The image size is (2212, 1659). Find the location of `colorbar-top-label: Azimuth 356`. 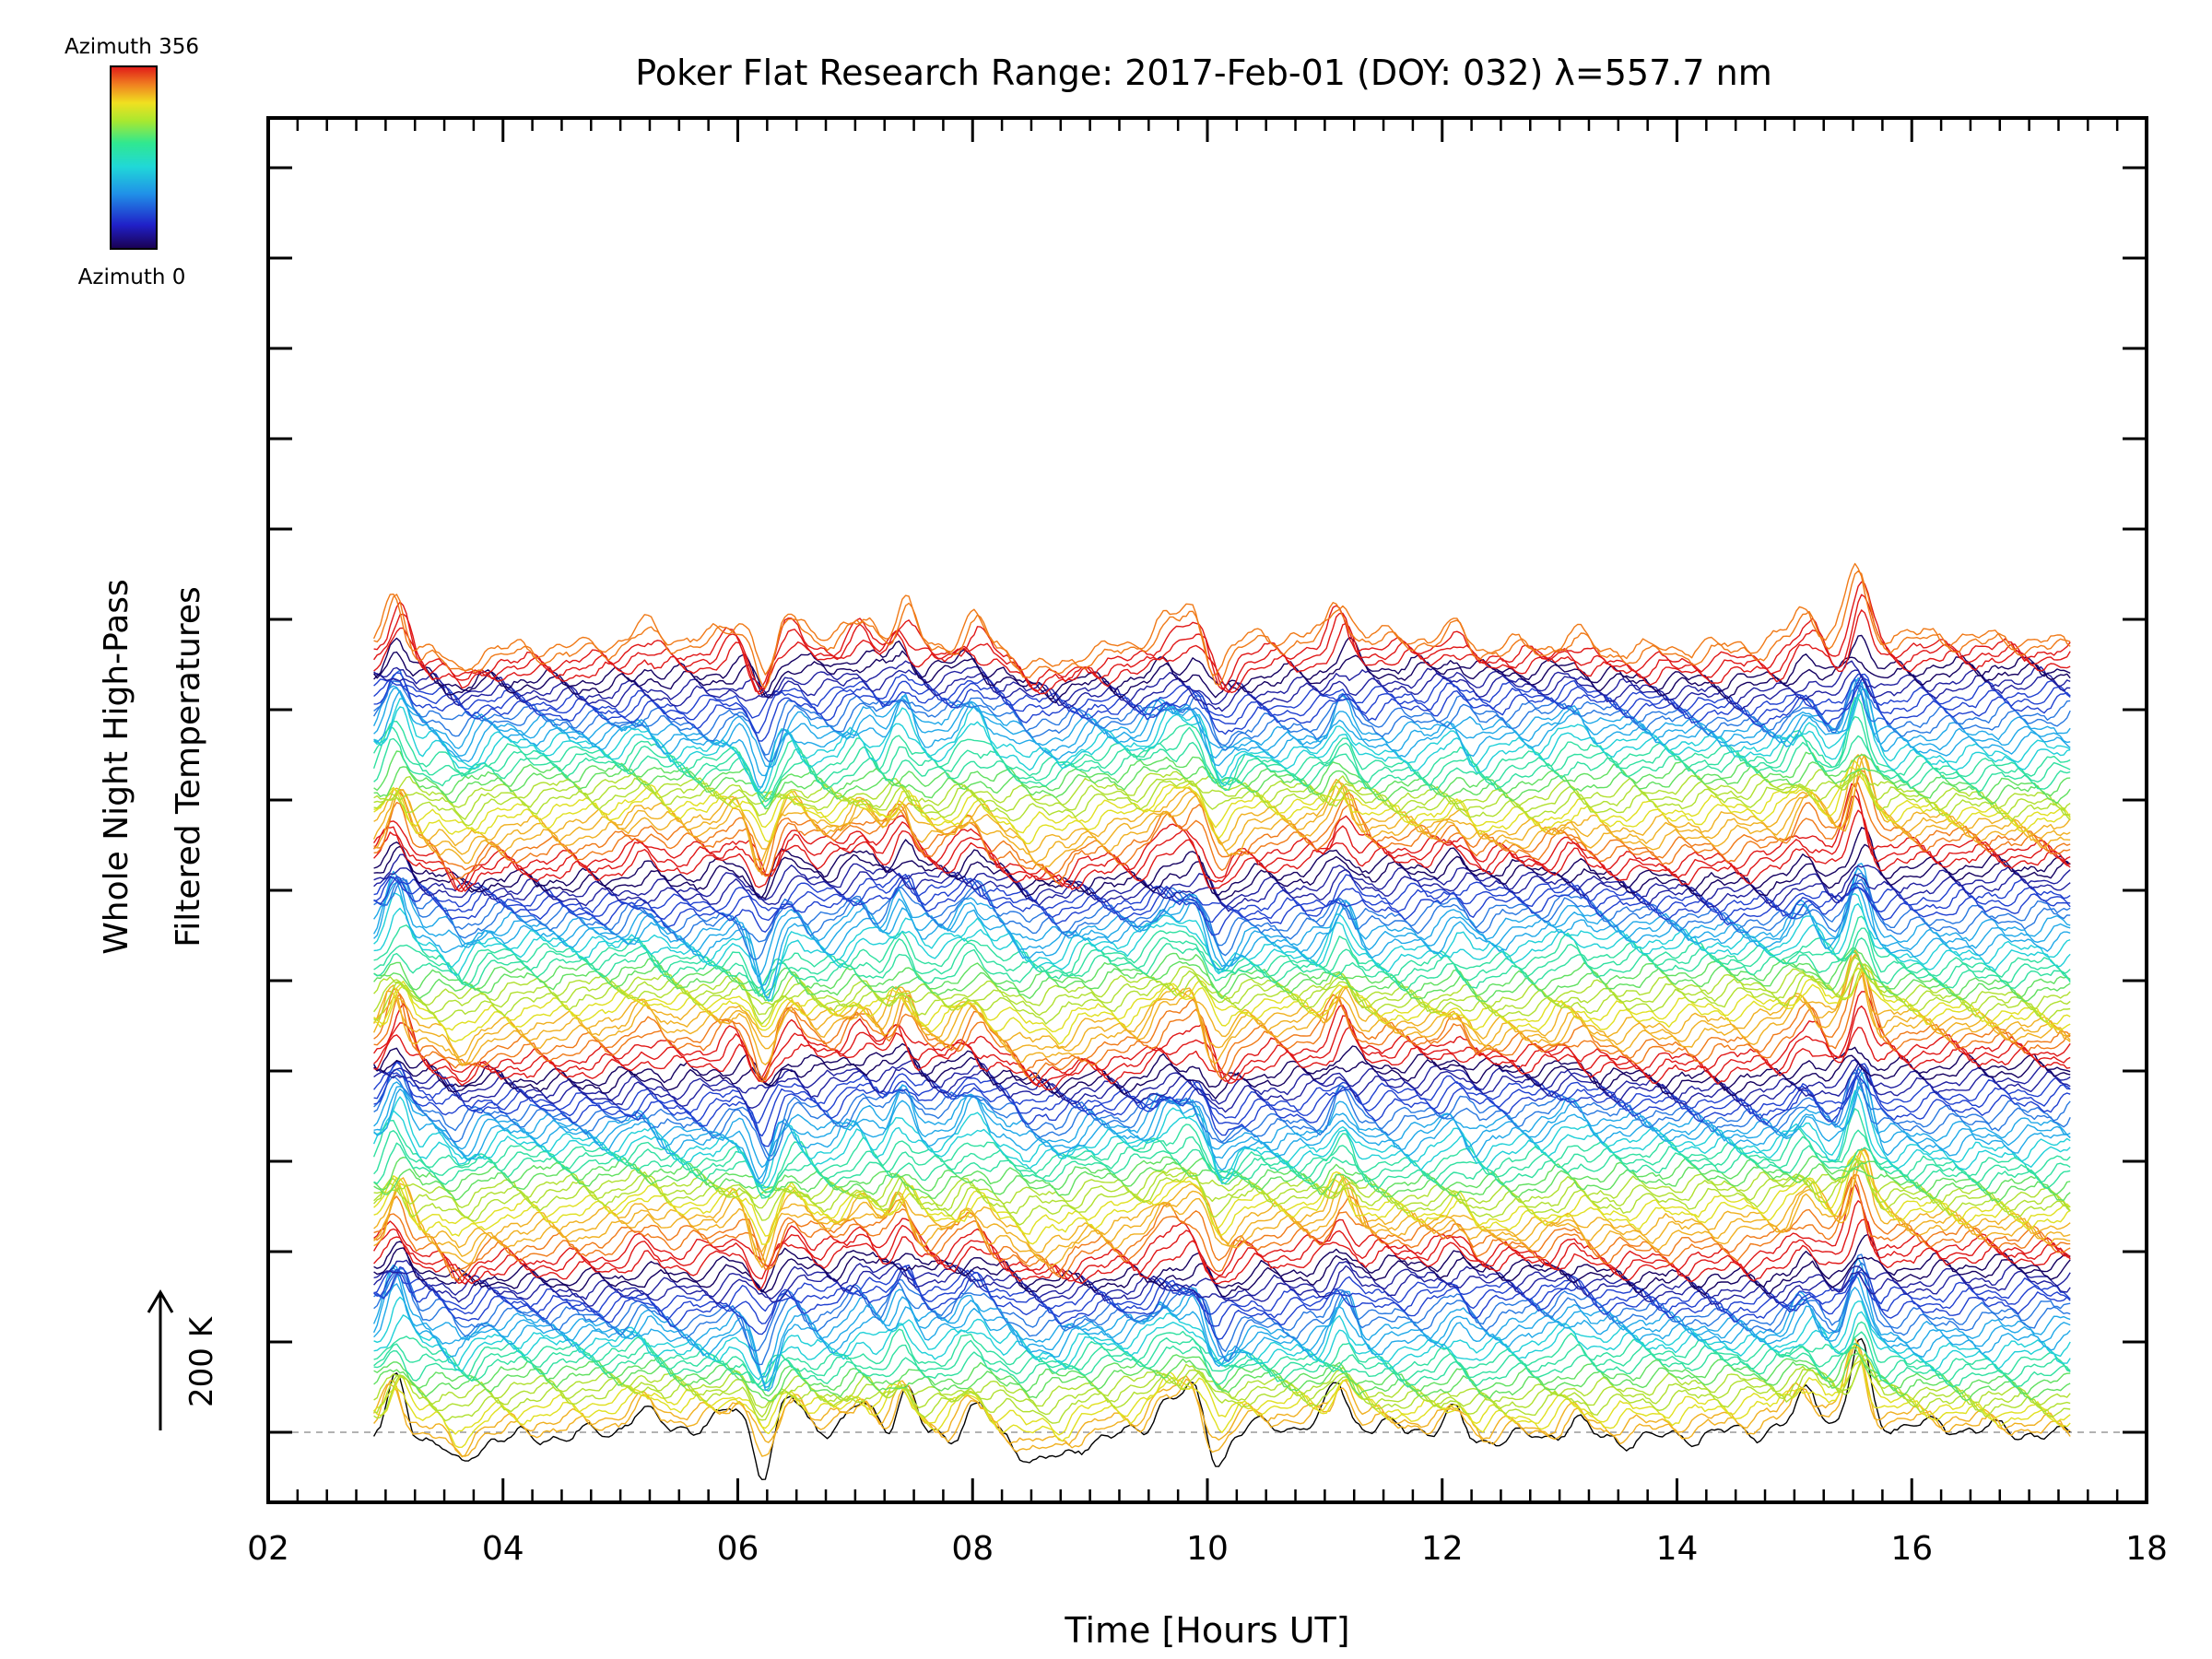

colorbar-top-label: Azimuth 356 is located at coordinates (132, 47).